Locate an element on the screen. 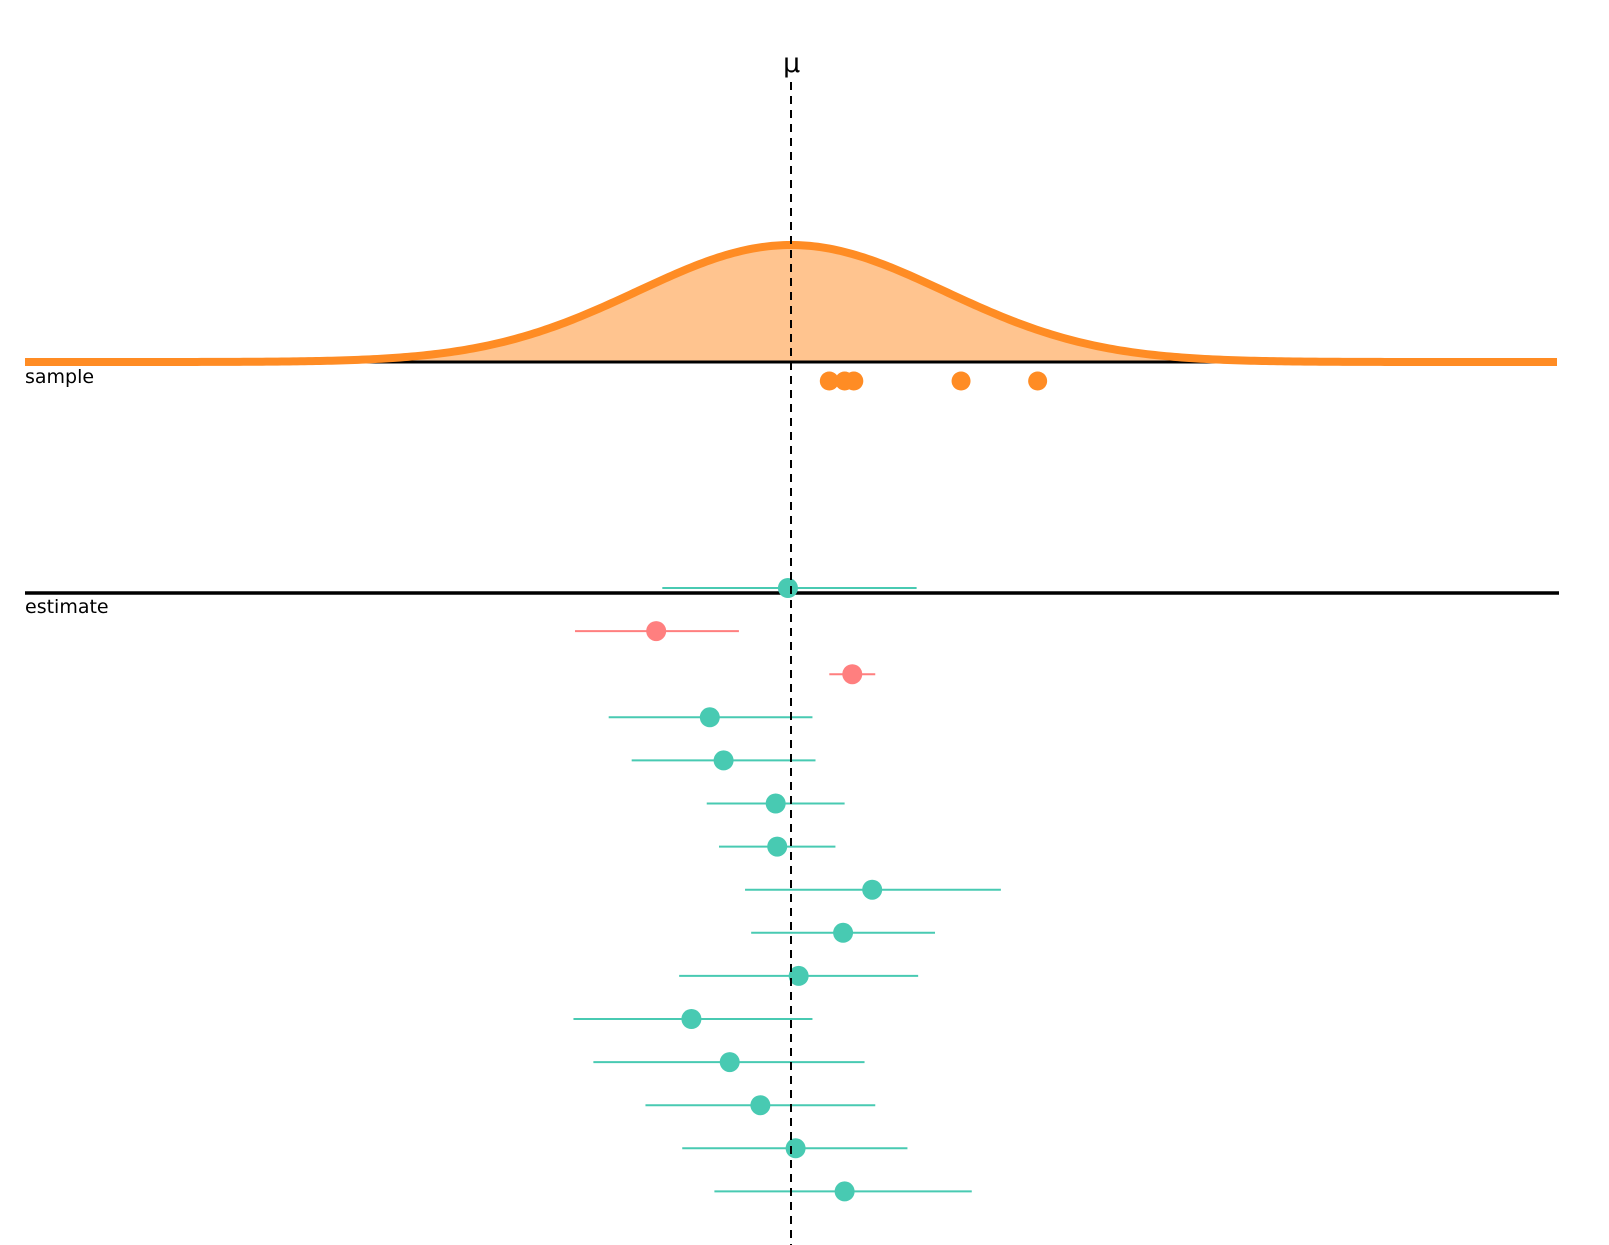 This screenshot has width=1609, height=1245. sample-panel-label: sample is located at coordinates (60, 377).